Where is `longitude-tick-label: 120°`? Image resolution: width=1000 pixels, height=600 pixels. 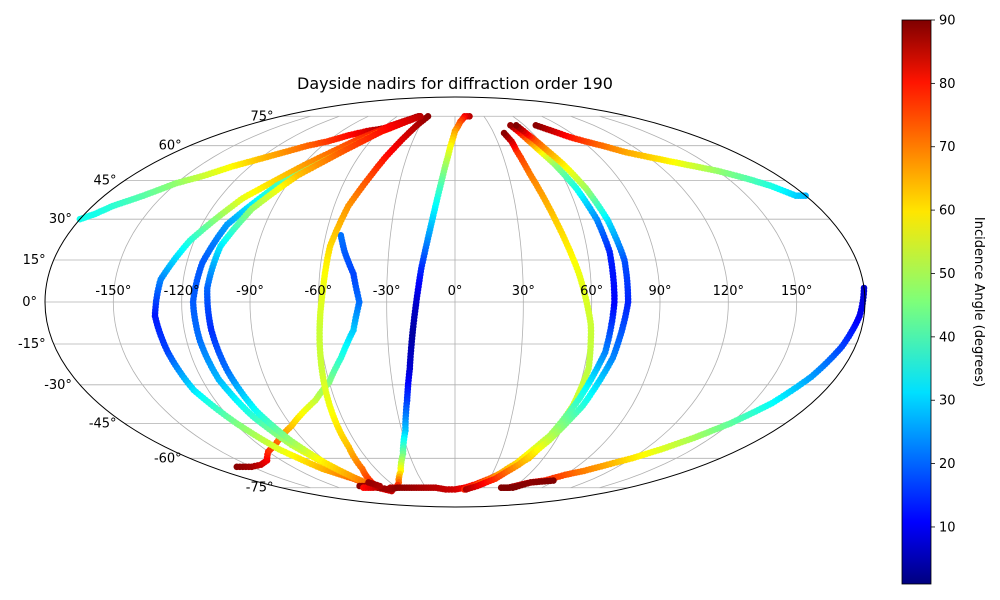
longitude-tick-label: 120° is located at coordinates (728, 291).